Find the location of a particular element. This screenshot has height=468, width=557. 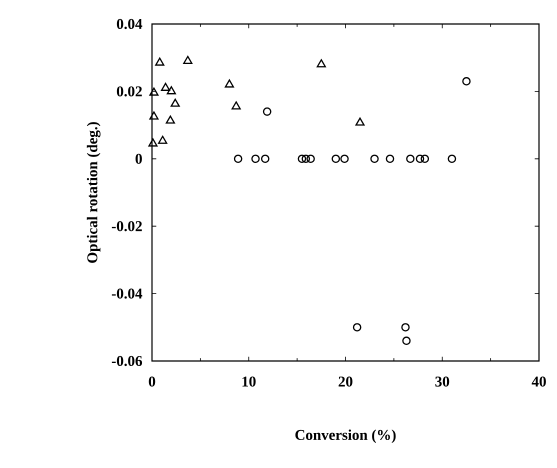

x-tick-label: 40 is located at coordinates (539, 381).